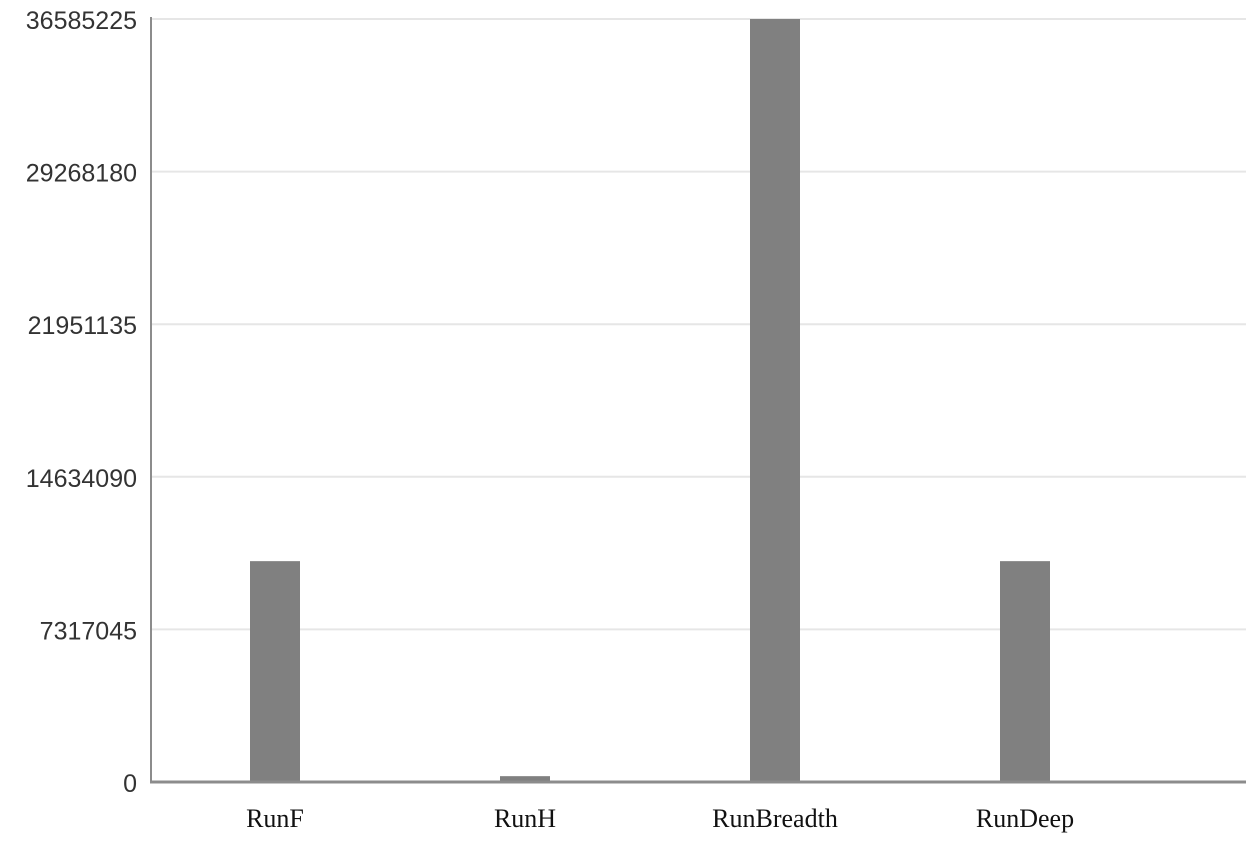 The height and width of the screenshot is (854, 1246). What do you see at coordinates (1025, 671) in the screenshot?
I see `bar-rundeep` at bounding box center [1025, 671].